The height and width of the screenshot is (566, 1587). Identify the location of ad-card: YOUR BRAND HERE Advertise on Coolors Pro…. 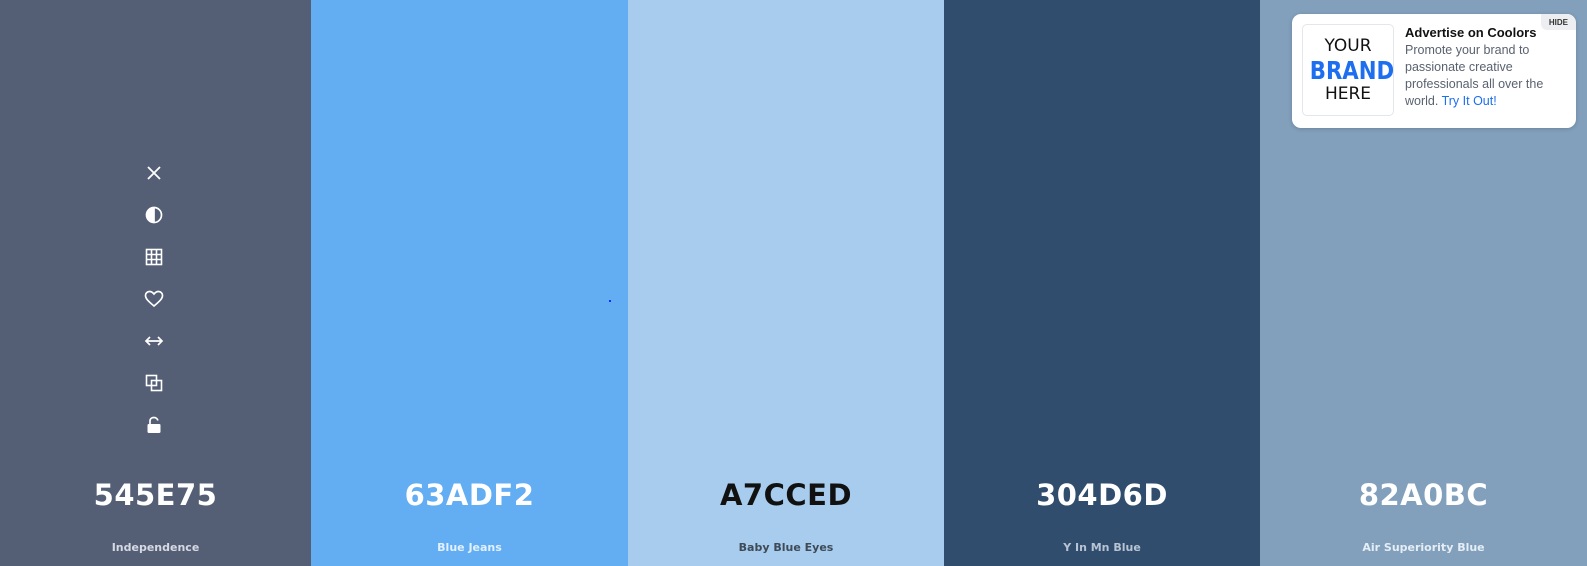
(1434, 71).